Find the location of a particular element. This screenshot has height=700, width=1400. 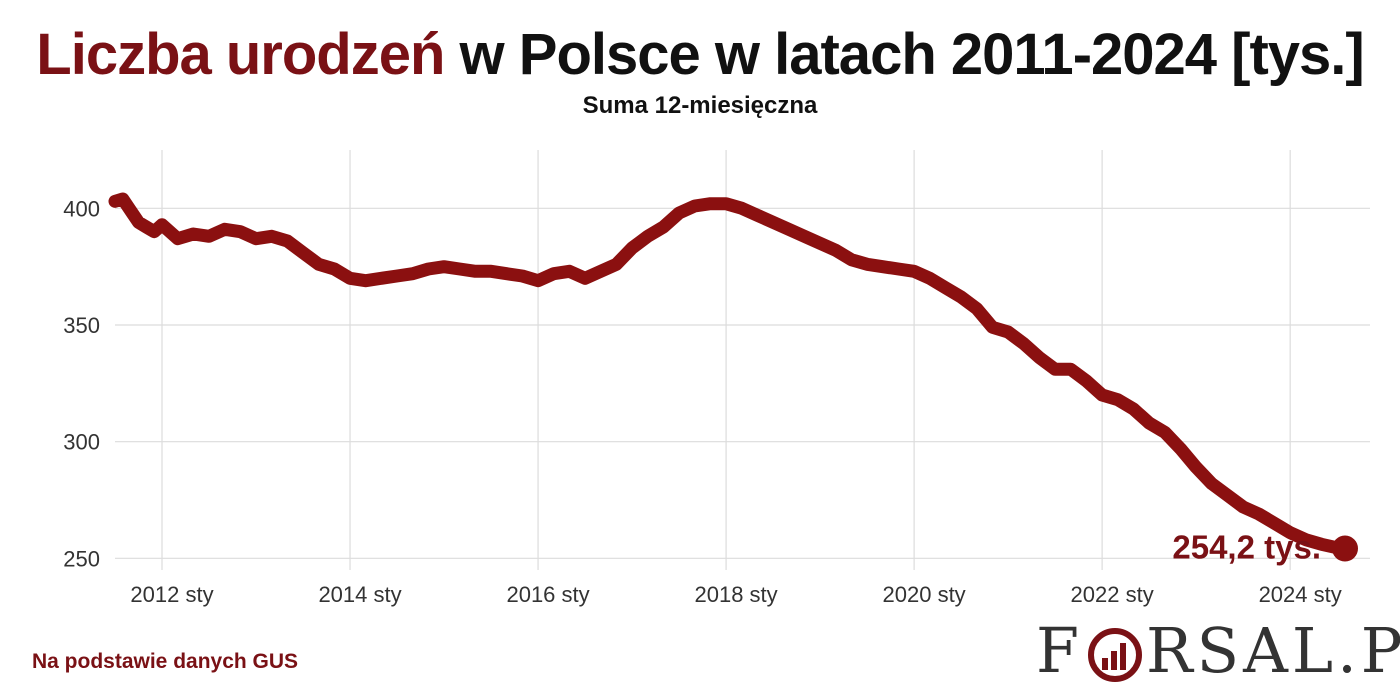

chart-title-rest: w Polsce w latach 2011-2024 [tys.] is located at coordinates (904, 54).